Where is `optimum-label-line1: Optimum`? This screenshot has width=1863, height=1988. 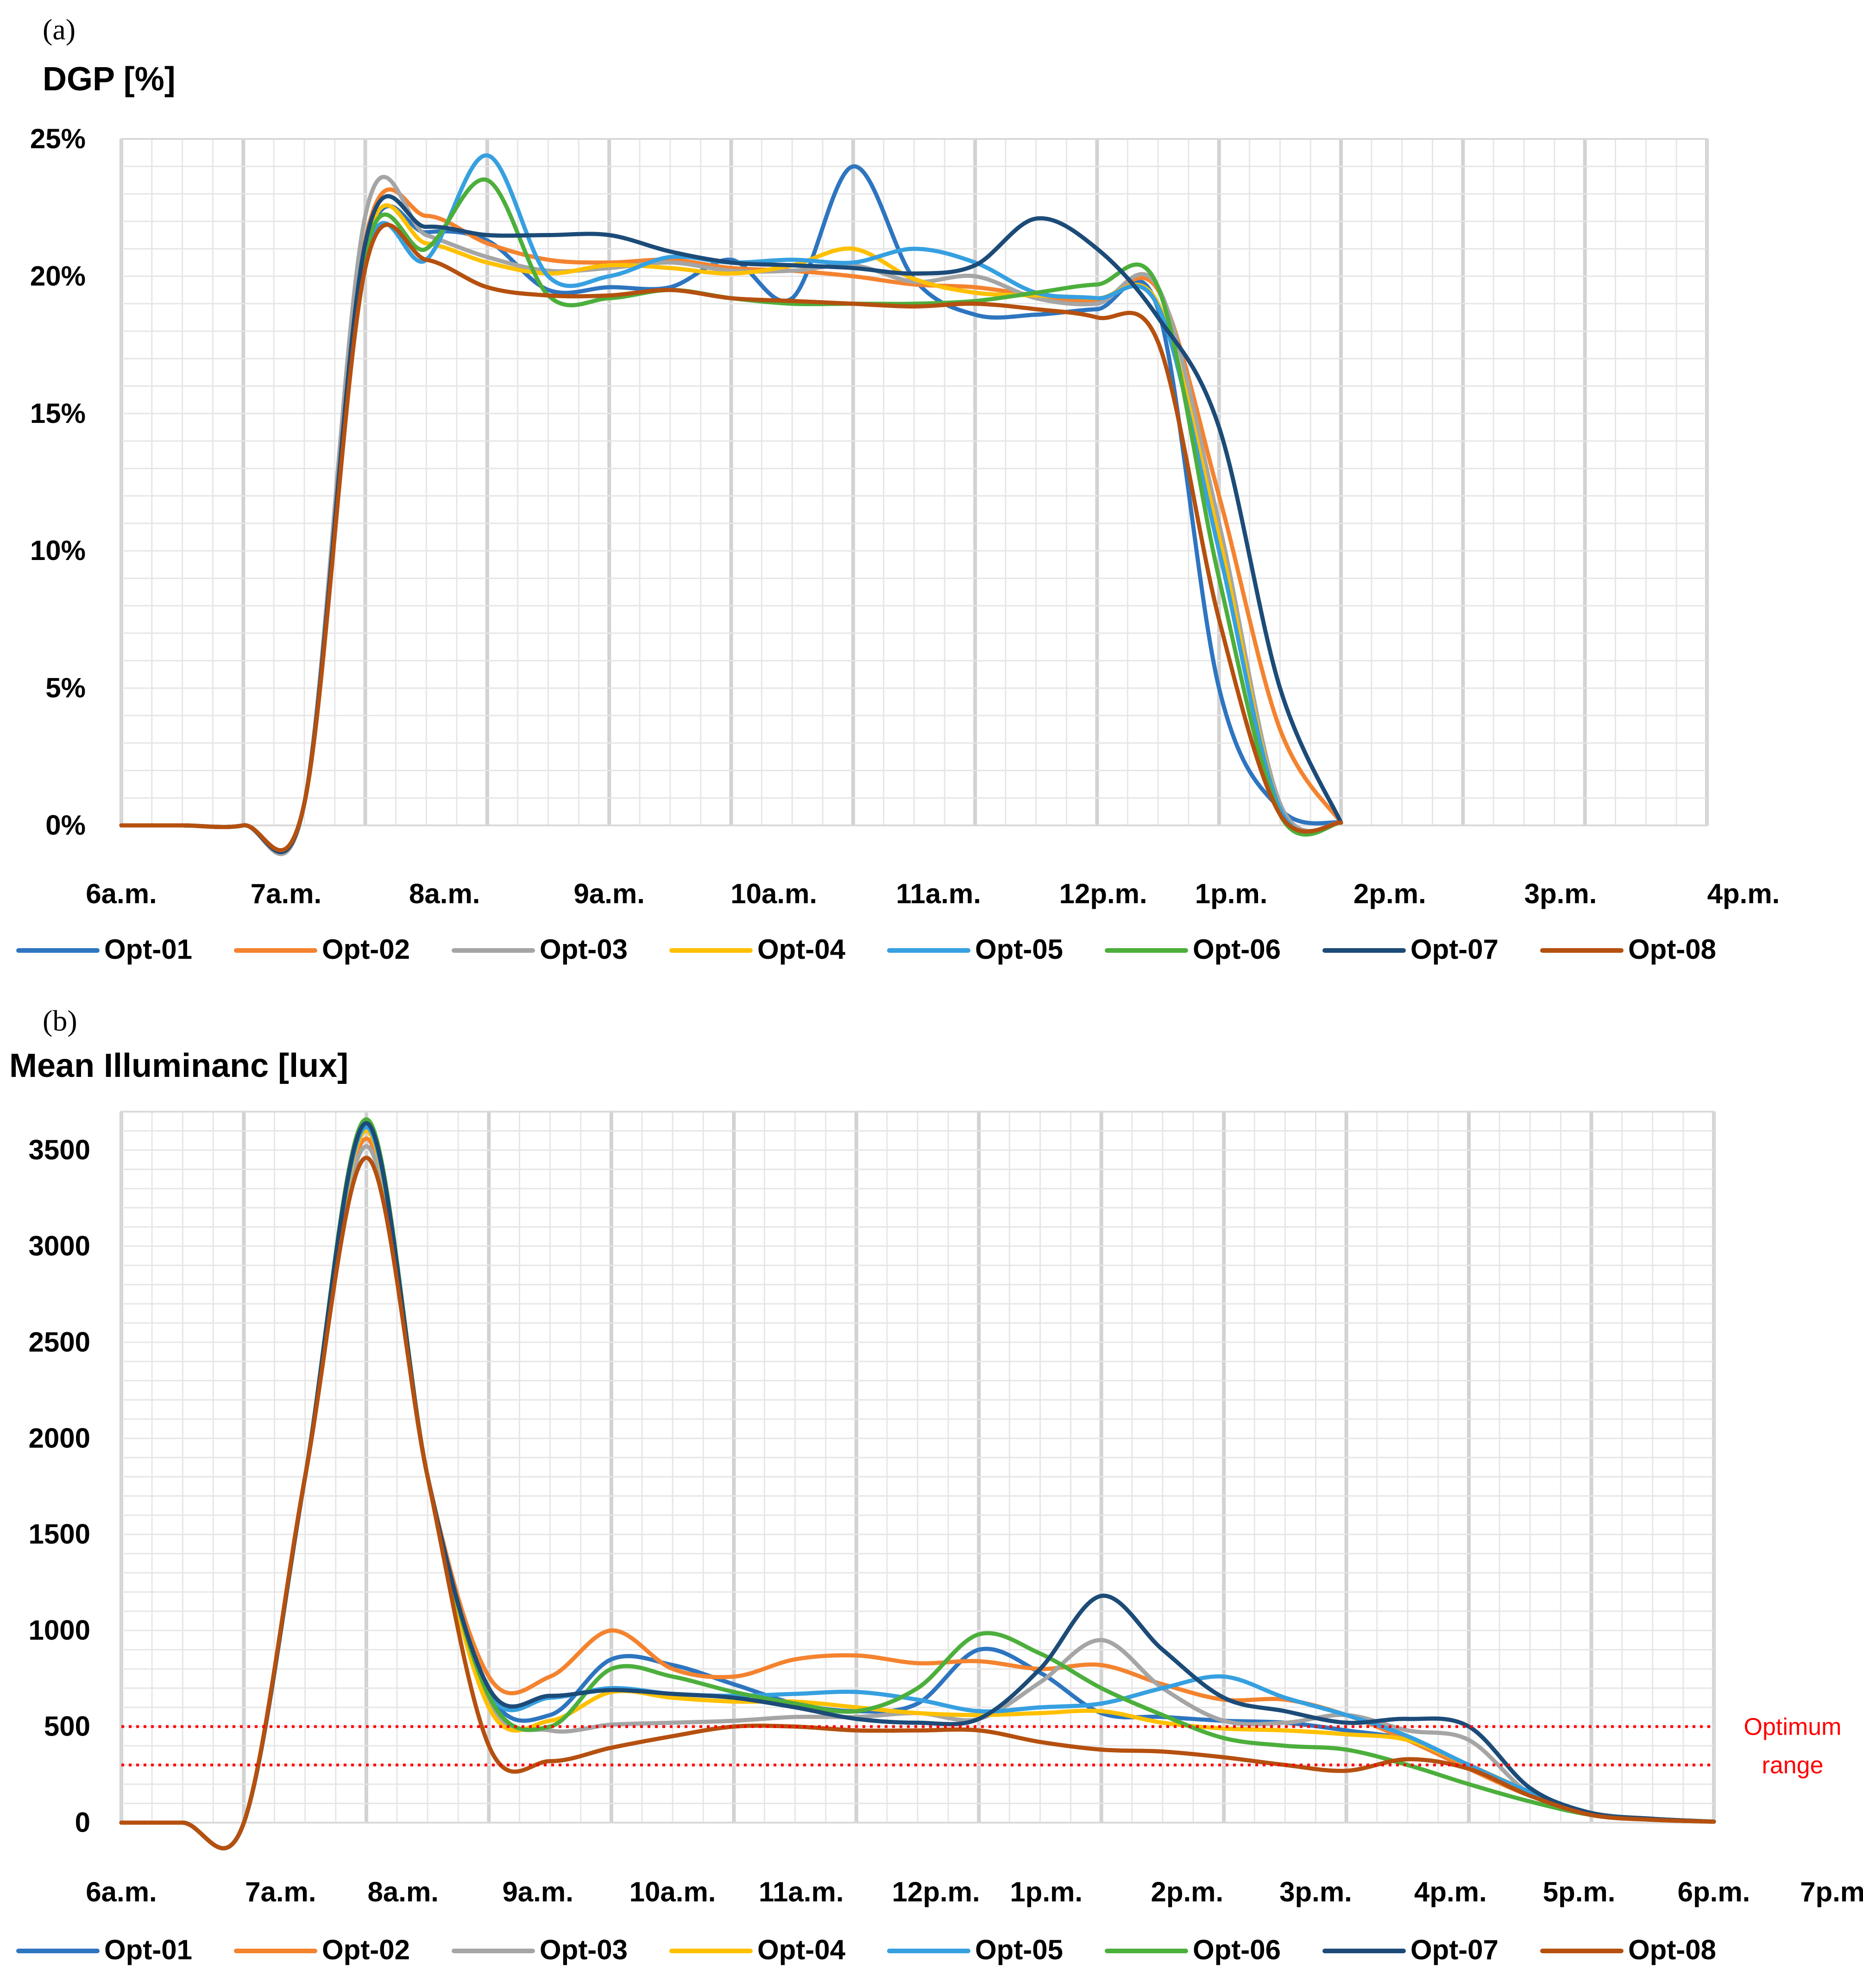 optimum-label-line1: Optimum is located at coordinates (1793, 1727).